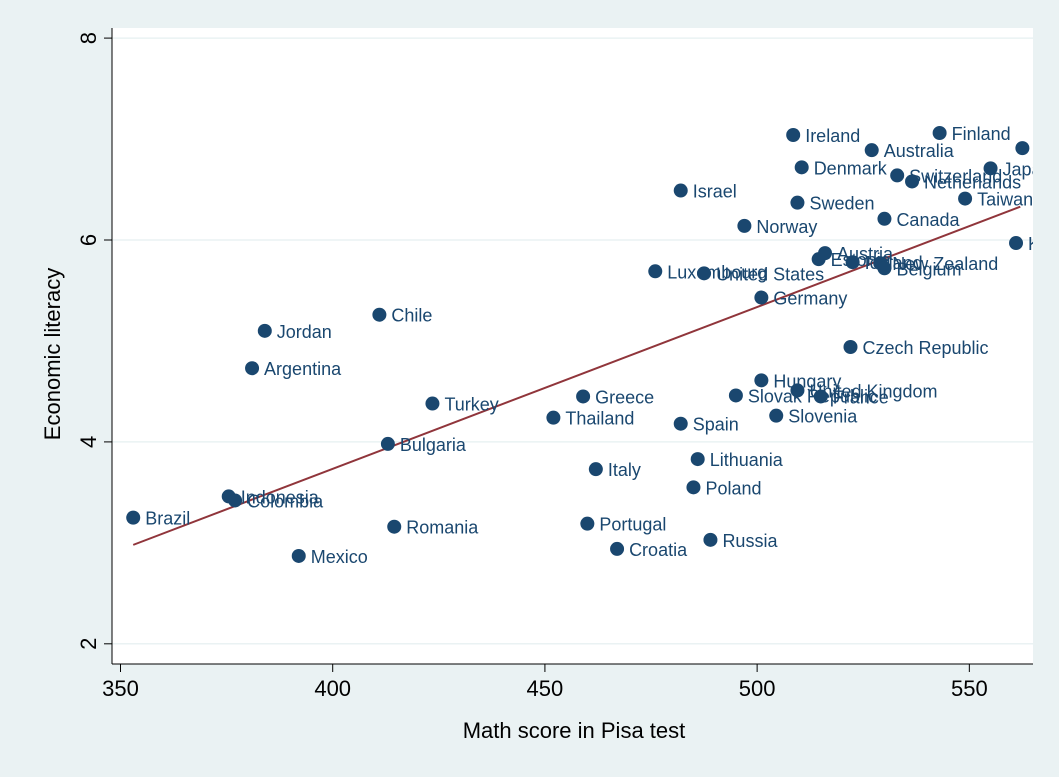 Image resolution: width=1059 pixels, height=777 pixels. Describe the element at coordinates (757, 688) in the screenshot. I see `x-tick-label: 500` at that location.